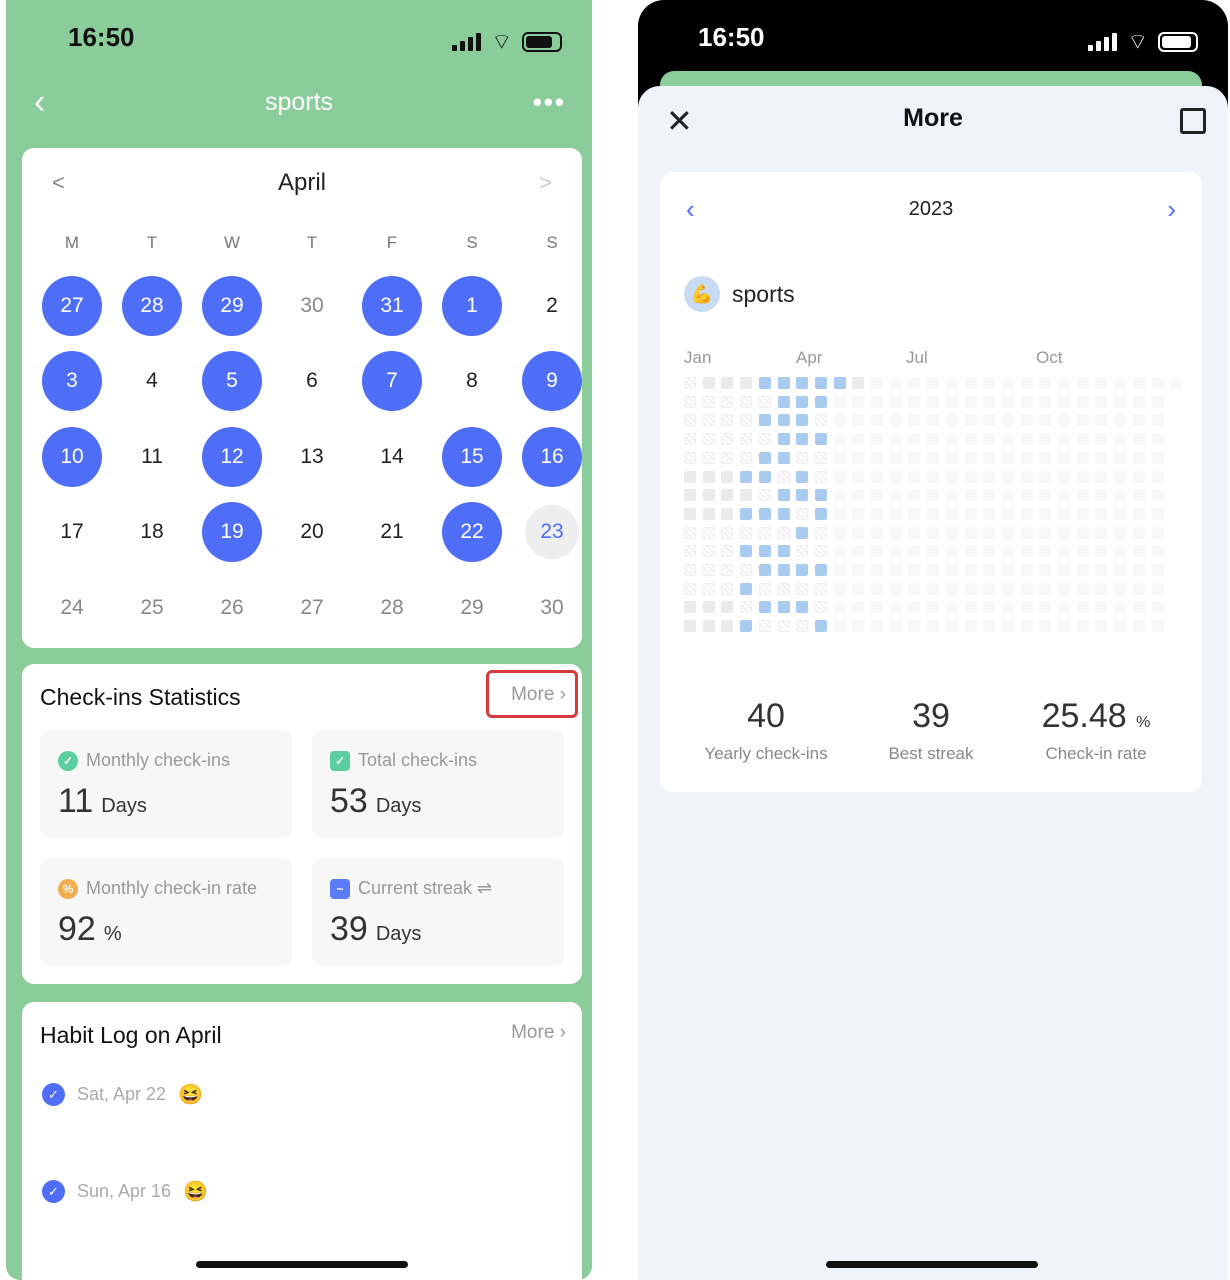  What do you see at coordinates (68, 888) in the screenshot?
I see `percent-icon: %` at bounding box center [68, 888].